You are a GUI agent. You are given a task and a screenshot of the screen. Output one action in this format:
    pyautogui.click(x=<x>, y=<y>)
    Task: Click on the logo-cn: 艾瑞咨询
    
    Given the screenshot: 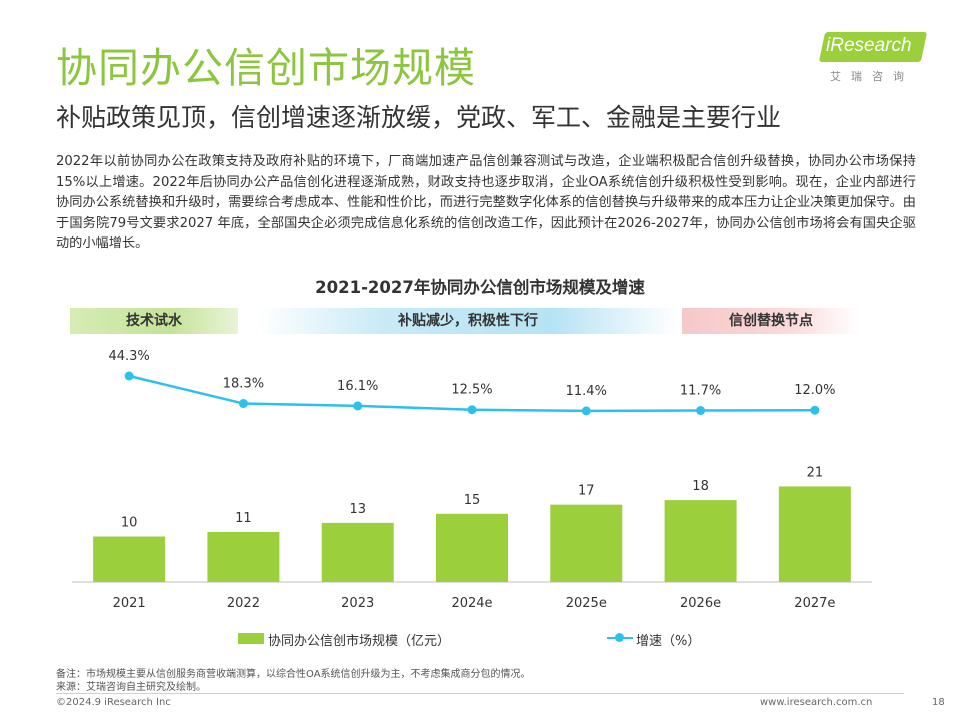 What is the action you would take?
    pyautogui.click(x=872, y=76)
    